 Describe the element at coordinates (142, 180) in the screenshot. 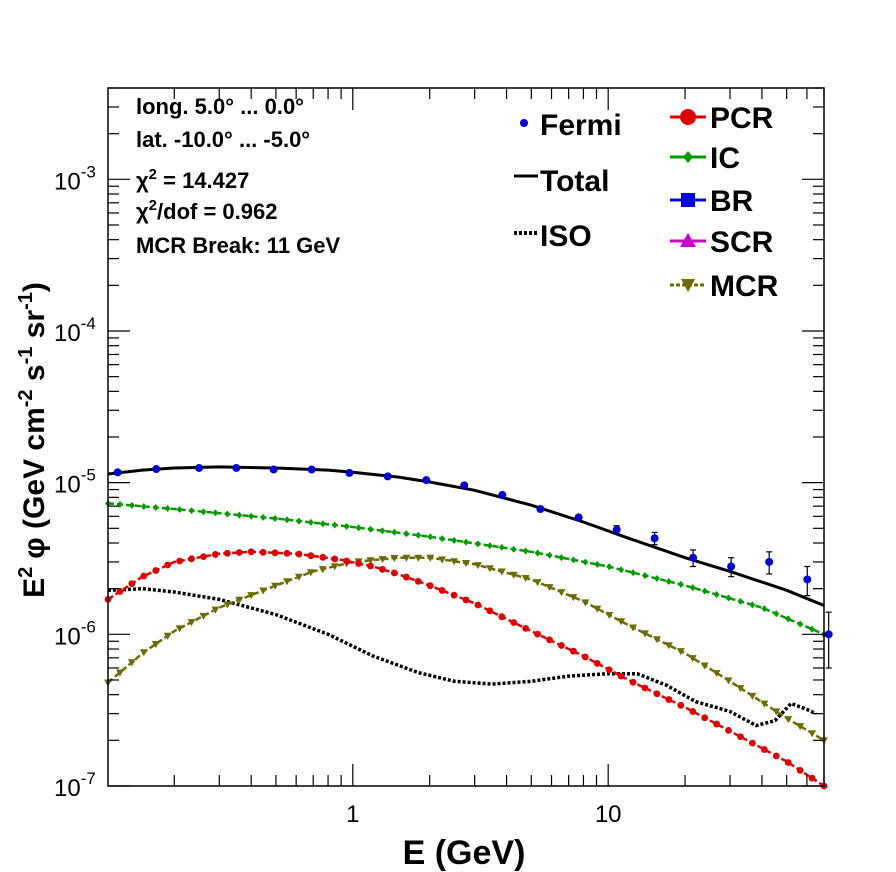

I see `chi2-symbol: χ` at that location.